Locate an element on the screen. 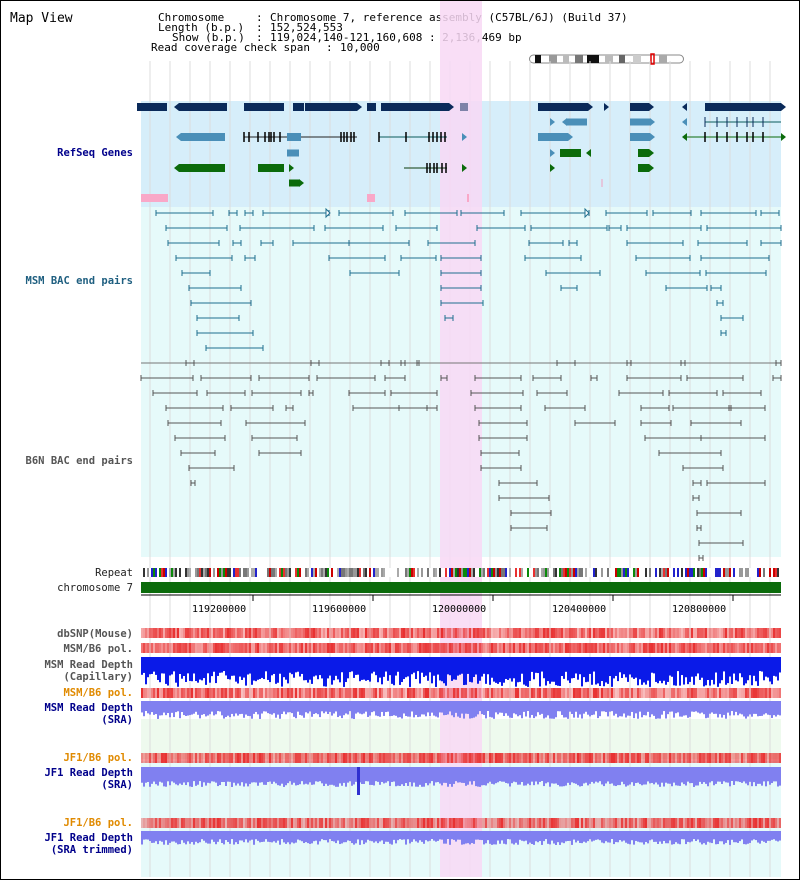  track-label-refseq: RefSeq Genes is located at coordinates (95, 153).